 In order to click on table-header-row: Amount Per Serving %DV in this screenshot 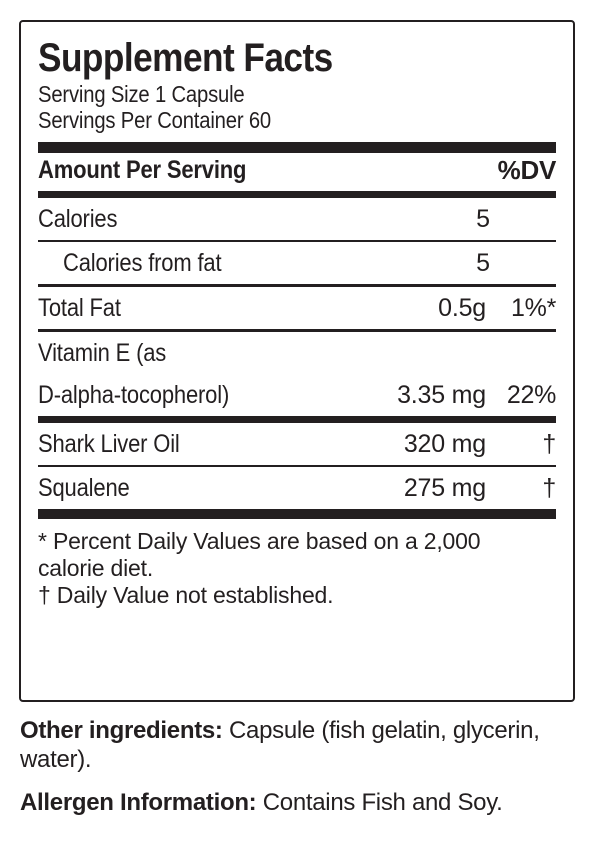, I will do `click(297, 172)`.